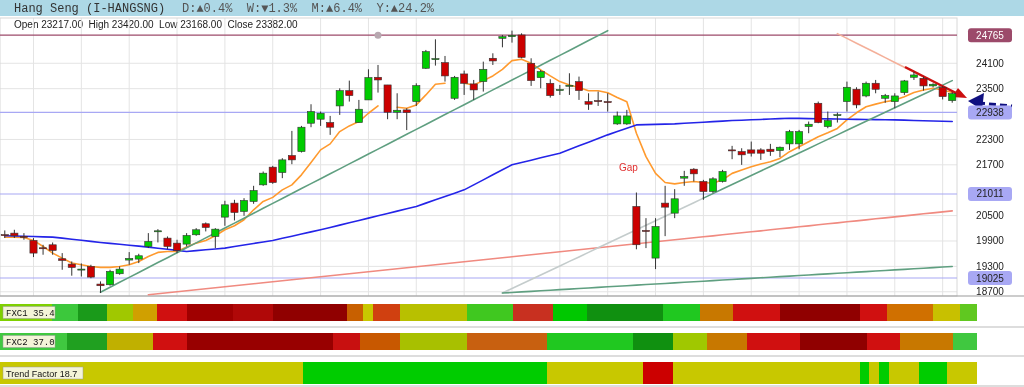 The width and height of the screenshot is (1024, 387). Describe the element at coordinates (990, 266) in the screenshot. I see `y-tick-label: 19300` at that location.